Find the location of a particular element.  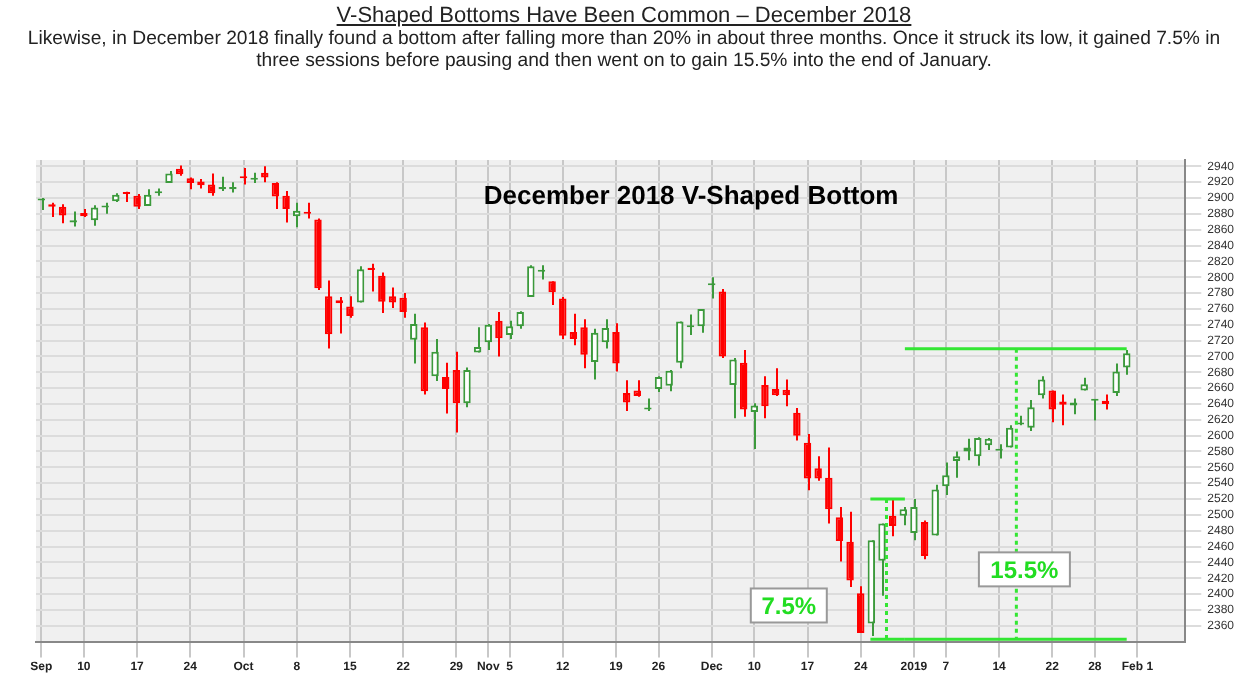

annotation: 7.5% is located at coordinates (789, 606).